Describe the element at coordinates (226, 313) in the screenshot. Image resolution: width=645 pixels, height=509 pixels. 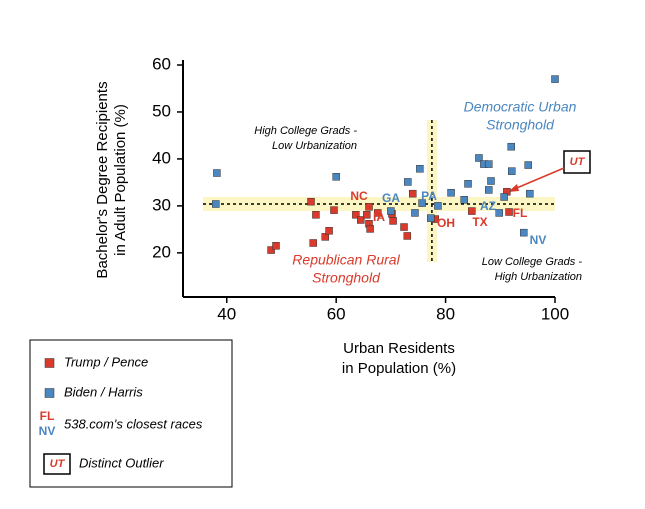
I see `x-tick-label: 40` at that location.